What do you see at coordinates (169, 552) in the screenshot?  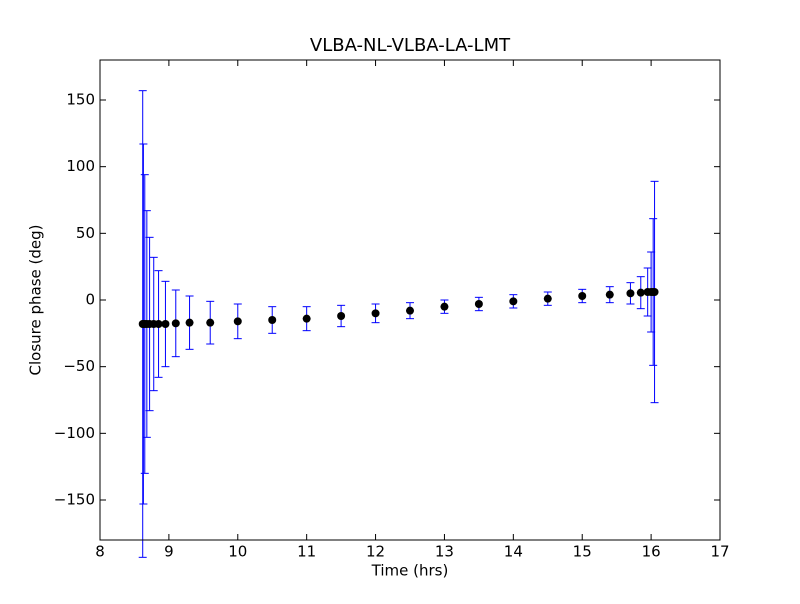 I see `x-tick-label: 9` at bounding box center [169, 552].